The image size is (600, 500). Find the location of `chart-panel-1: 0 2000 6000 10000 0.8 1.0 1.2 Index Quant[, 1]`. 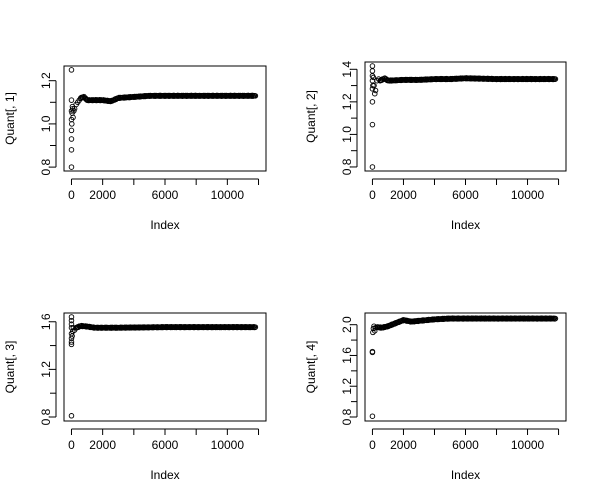

chart-panel-1: 0 2000 6000 10000 0.8 1.0 1.2 Index Quant[, 1] is located at coordinates (135, 148).